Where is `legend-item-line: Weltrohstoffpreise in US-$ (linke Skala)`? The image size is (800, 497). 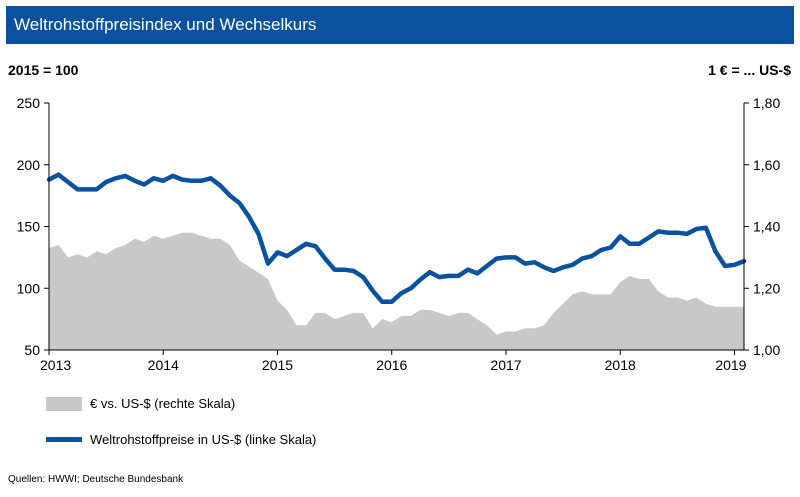
legend-item-line: Weltrohstoffpreise in US-$ (linke Skala) is located at coordinates (181, 439).